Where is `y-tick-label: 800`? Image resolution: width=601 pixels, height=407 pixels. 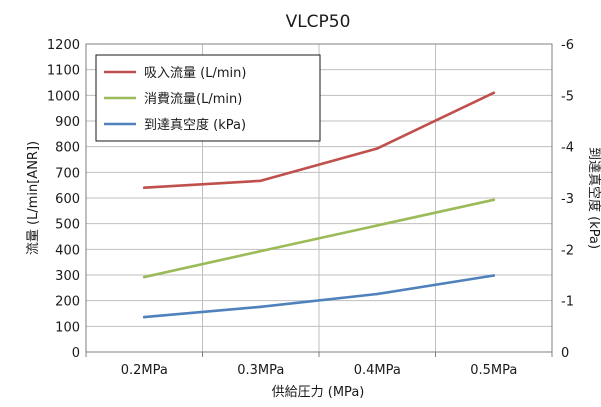 y-tick-label: 800 is located at coordinates (67, 148).